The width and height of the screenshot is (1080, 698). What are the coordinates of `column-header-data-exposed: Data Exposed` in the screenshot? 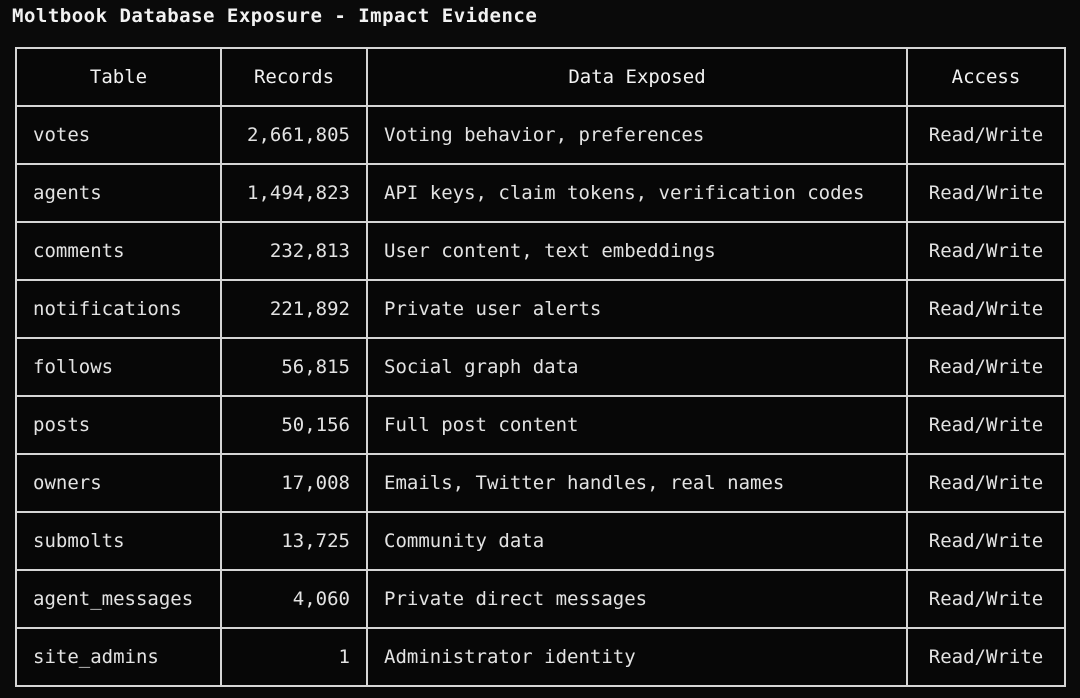 It's located at (637, 77).